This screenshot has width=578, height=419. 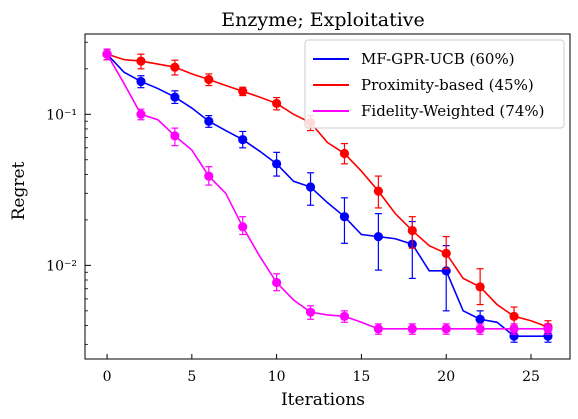 I want to click on y-tick-label: 10⁻¹, so click(x=61, y=115).